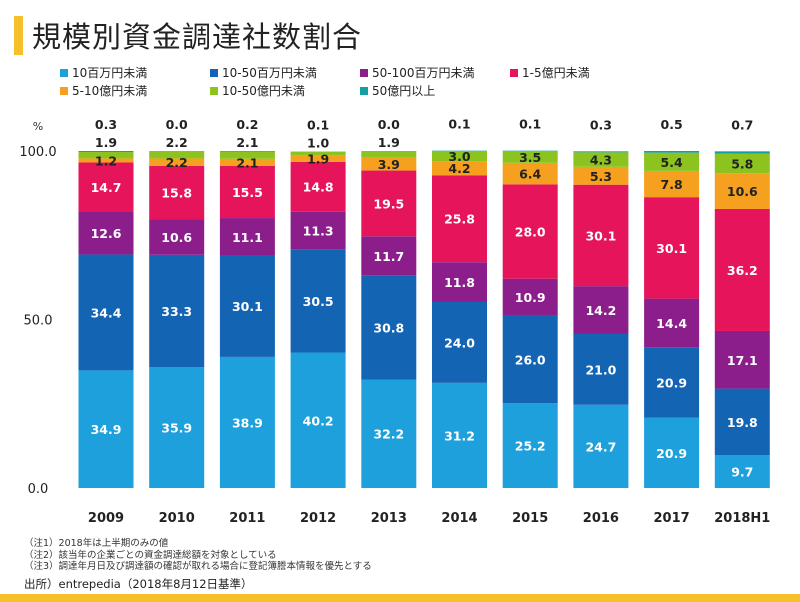 This screenshot has width=800, height=602. I want to click on data-label: 21.0, so click(600, 369).